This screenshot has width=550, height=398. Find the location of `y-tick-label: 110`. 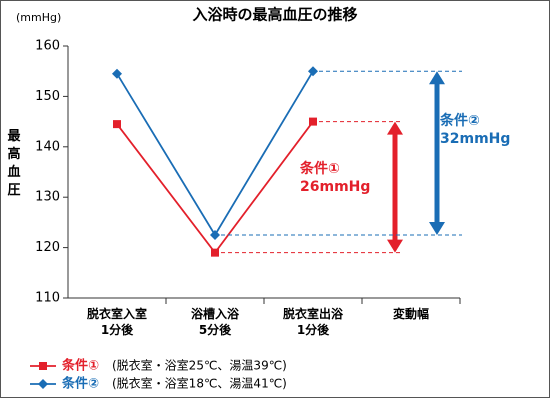

y-tick-label: 110 is located at coordinates (47, 298).